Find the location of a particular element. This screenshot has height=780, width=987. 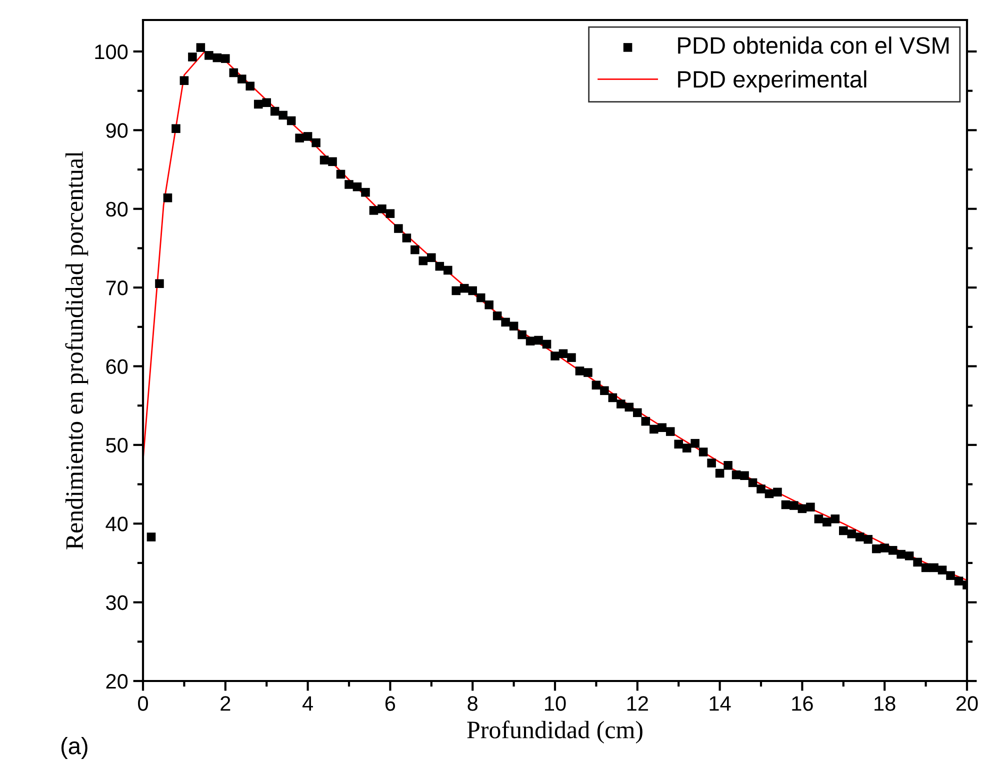

x-tick-label: 2 is located at coordinates (225, 703).